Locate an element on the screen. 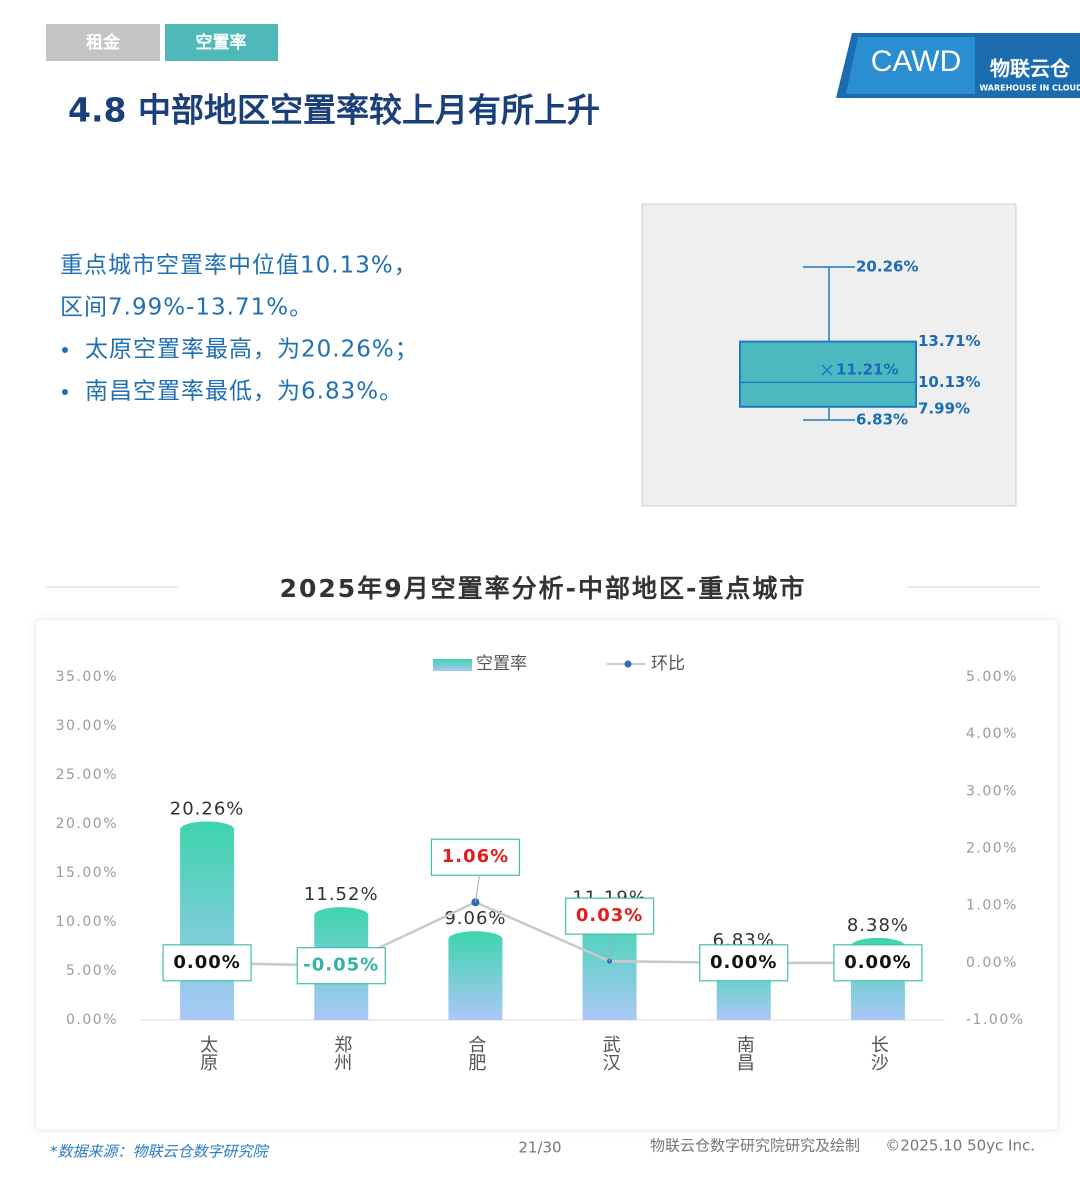 Image resolution: width=1080 pixels, height=1200 pixels. summary-line: 区间7.99%-13.71%。 is located at coordinates (186, 308).